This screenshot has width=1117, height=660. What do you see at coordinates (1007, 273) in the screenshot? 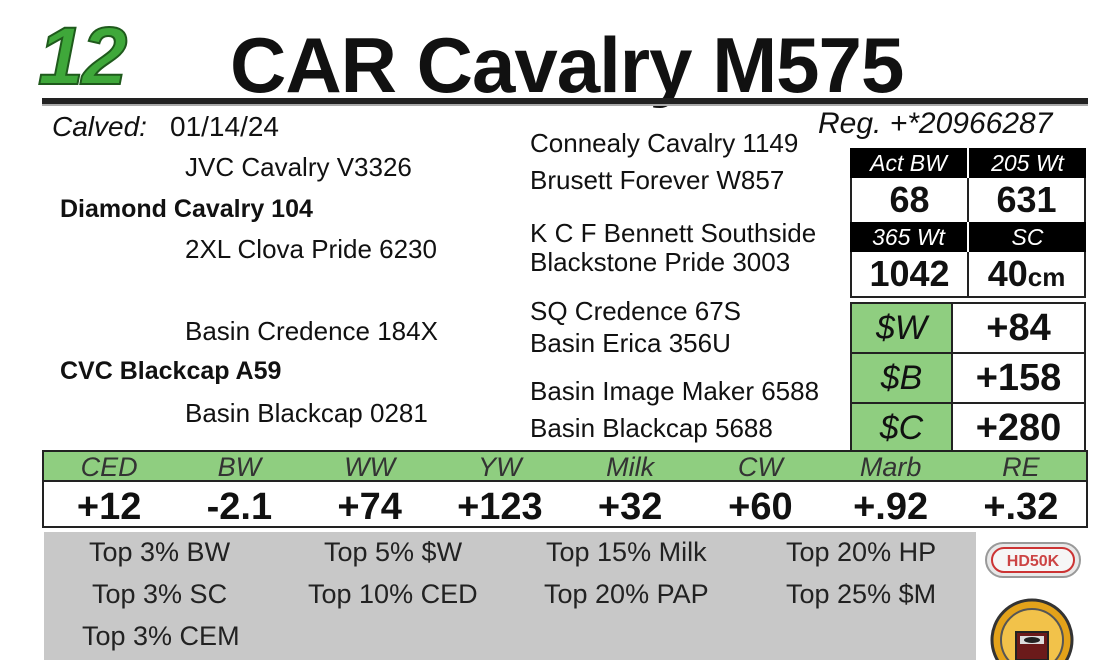
I see `sc-value: 40` at bounding box center [1007, 273].